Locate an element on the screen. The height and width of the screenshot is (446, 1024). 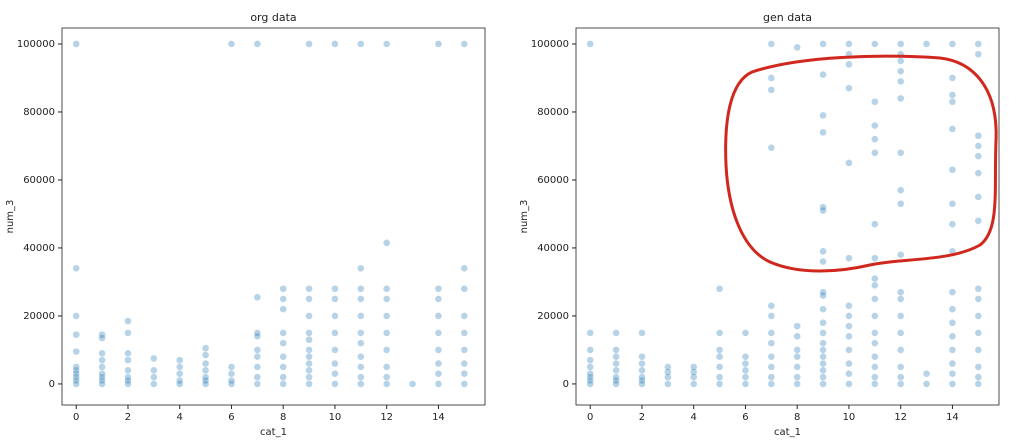
y-tick-label: 0 is located at coordinates (52, 384).